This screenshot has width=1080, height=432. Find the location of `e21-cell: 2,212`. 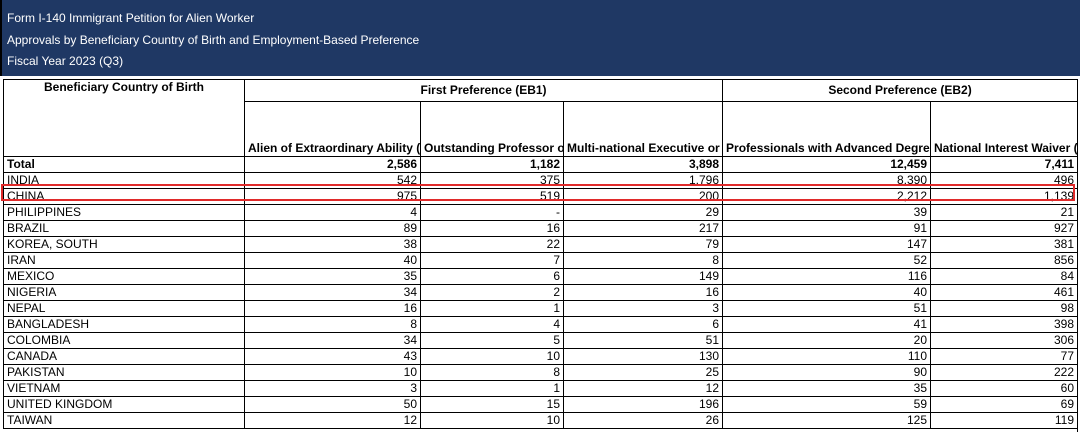

e21-cell: 2,212 is located at coordinates (827, 196).